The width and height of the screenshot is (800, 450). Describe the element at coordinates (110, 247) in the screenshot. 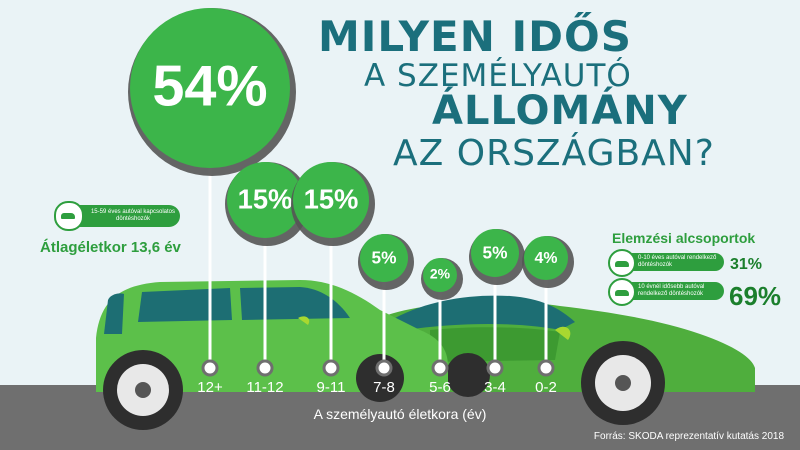

I see `average-age: Átlagéletkor 13,6 év` at that location.